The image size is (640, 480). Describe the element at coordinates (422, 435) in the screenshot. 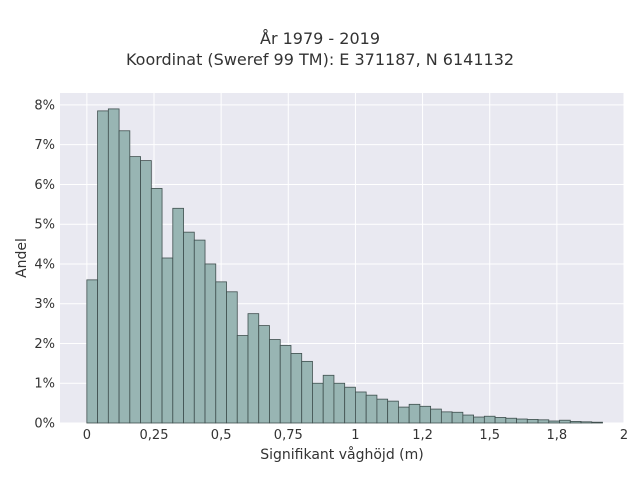

I see `x-tick-label: 1,2` at that location.